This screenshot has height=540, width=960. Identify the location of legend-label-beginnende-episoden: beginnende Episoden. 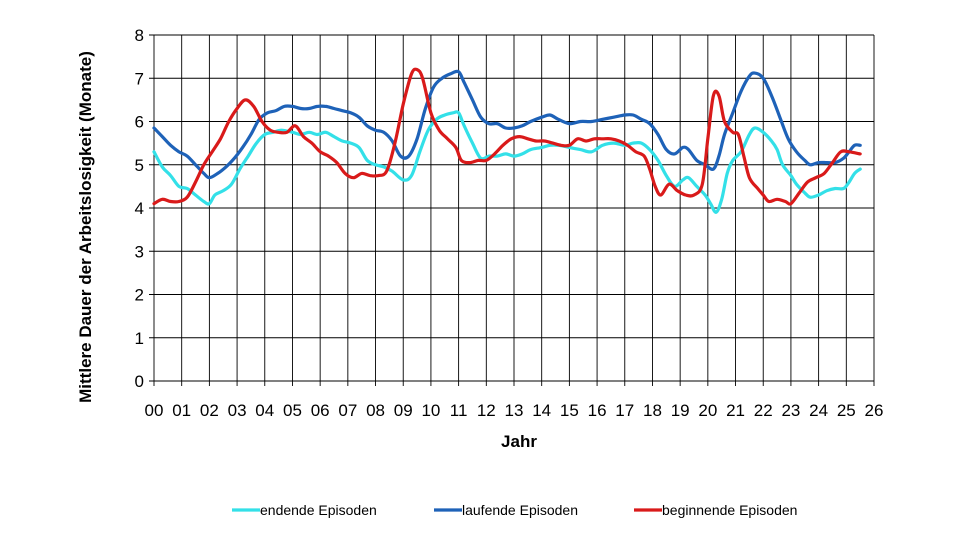
(729, 510).